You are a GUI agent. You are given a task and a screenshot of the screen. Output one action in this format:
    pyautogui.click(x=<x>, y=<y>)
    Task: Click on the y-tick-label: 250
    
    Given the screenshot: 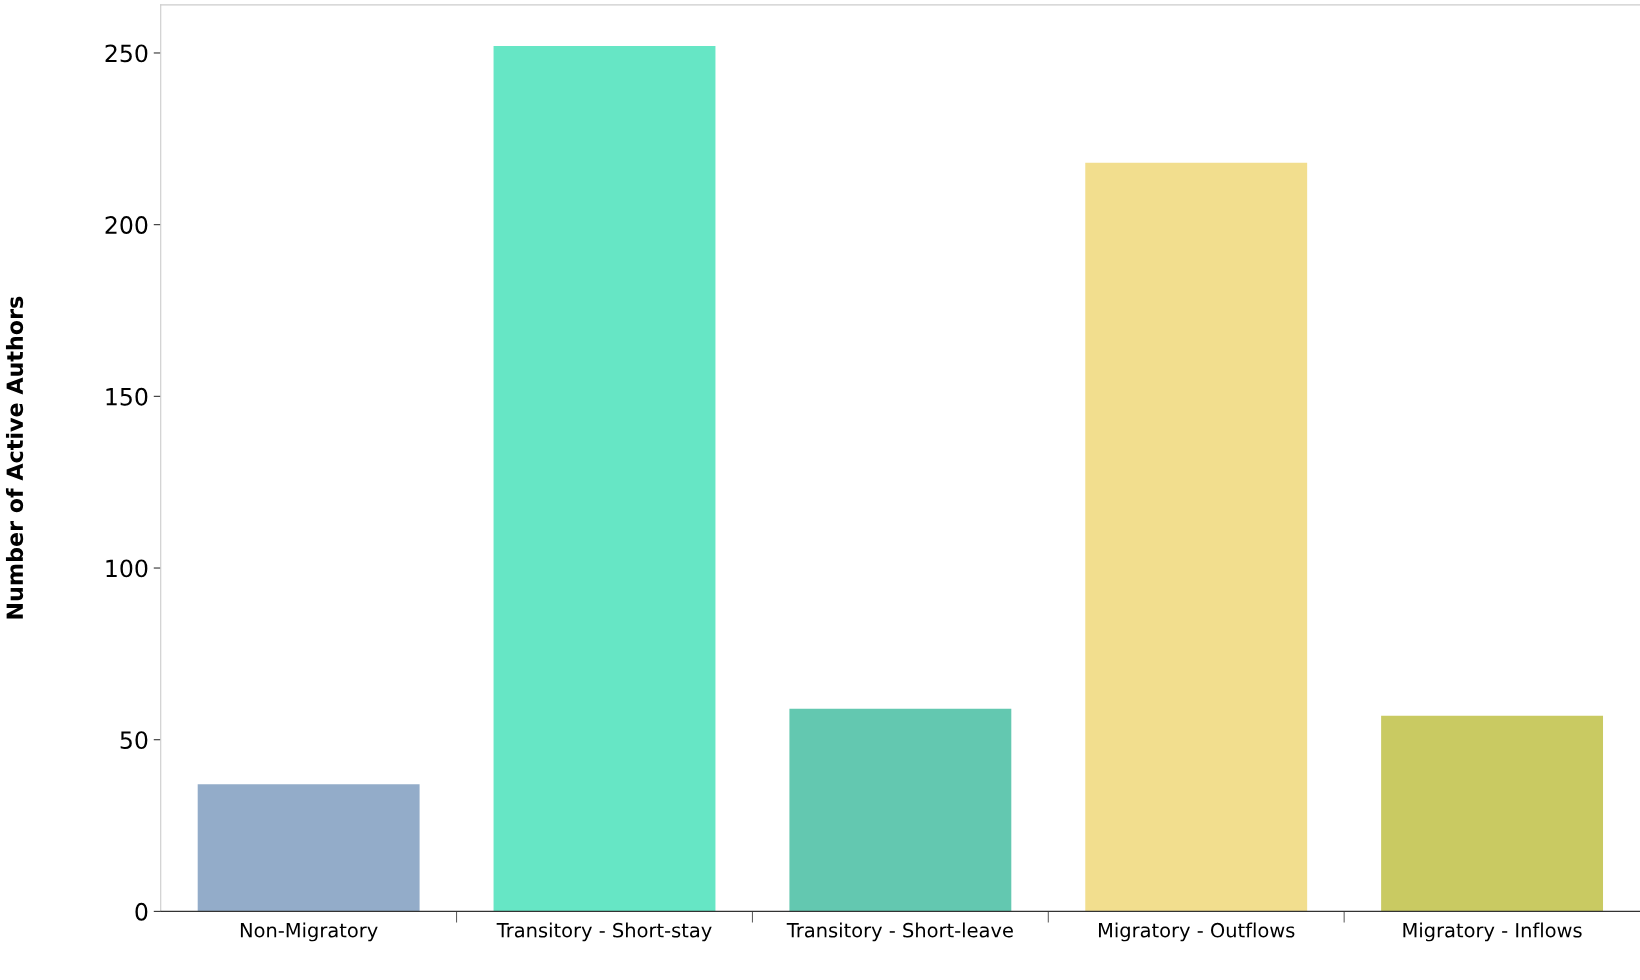 What is the action you would take?
    pyautogui.click(x=126, y=53)
    